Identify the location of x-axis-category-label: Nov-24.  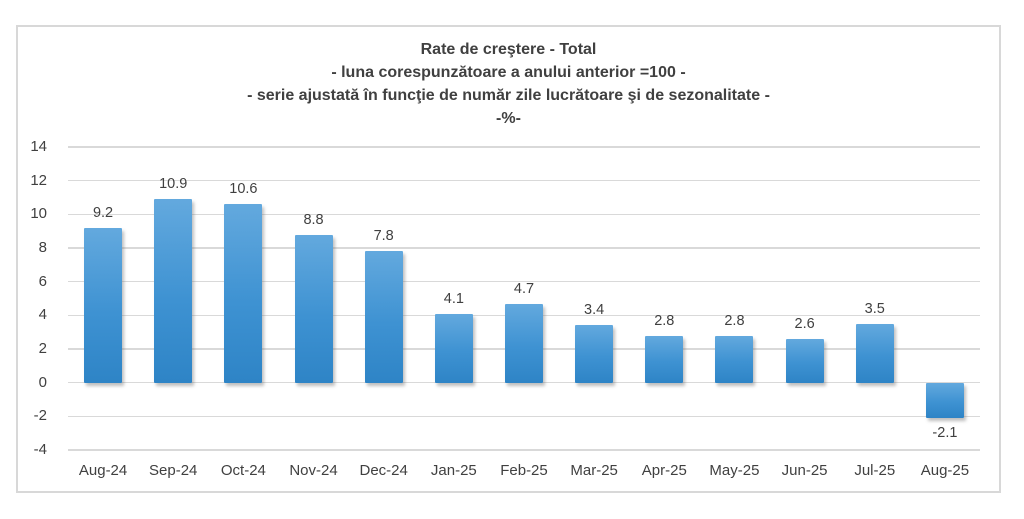
(313, 470).